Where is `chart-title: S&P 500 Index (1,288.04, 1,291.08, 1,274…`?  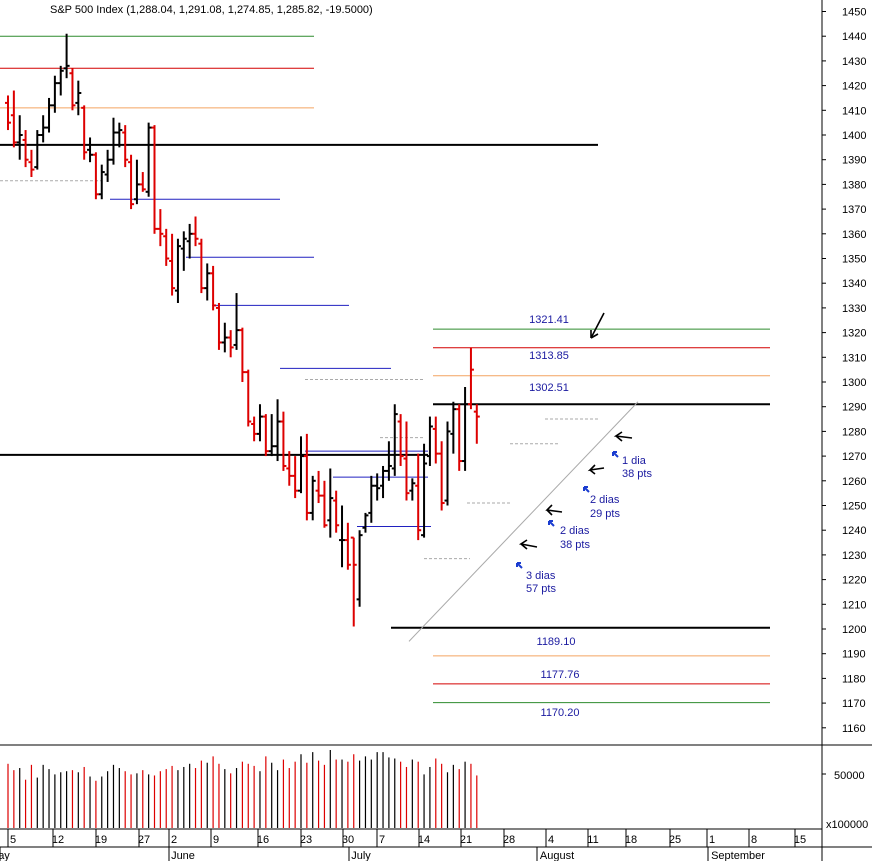 chart-title: S&P 500 Index (1,288.04, 1,291.08, 1,274… is located at coordinates (211, 10).